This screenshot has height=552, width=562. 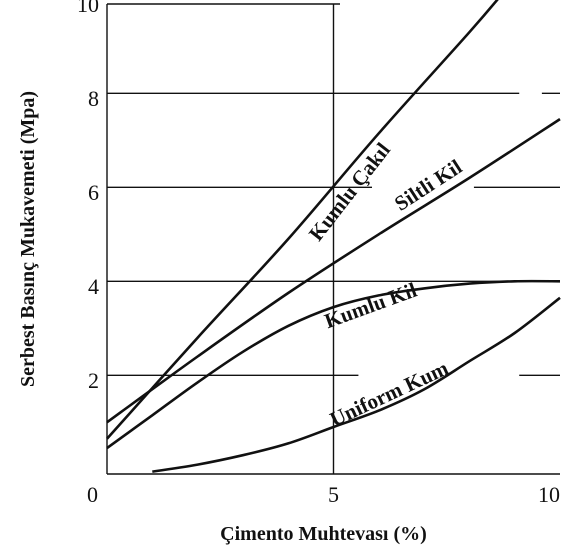 What do you see at coordinates (93, 192) in the screenshot?
I see `y-tick-label: 6` at bounding box center [93, 192].